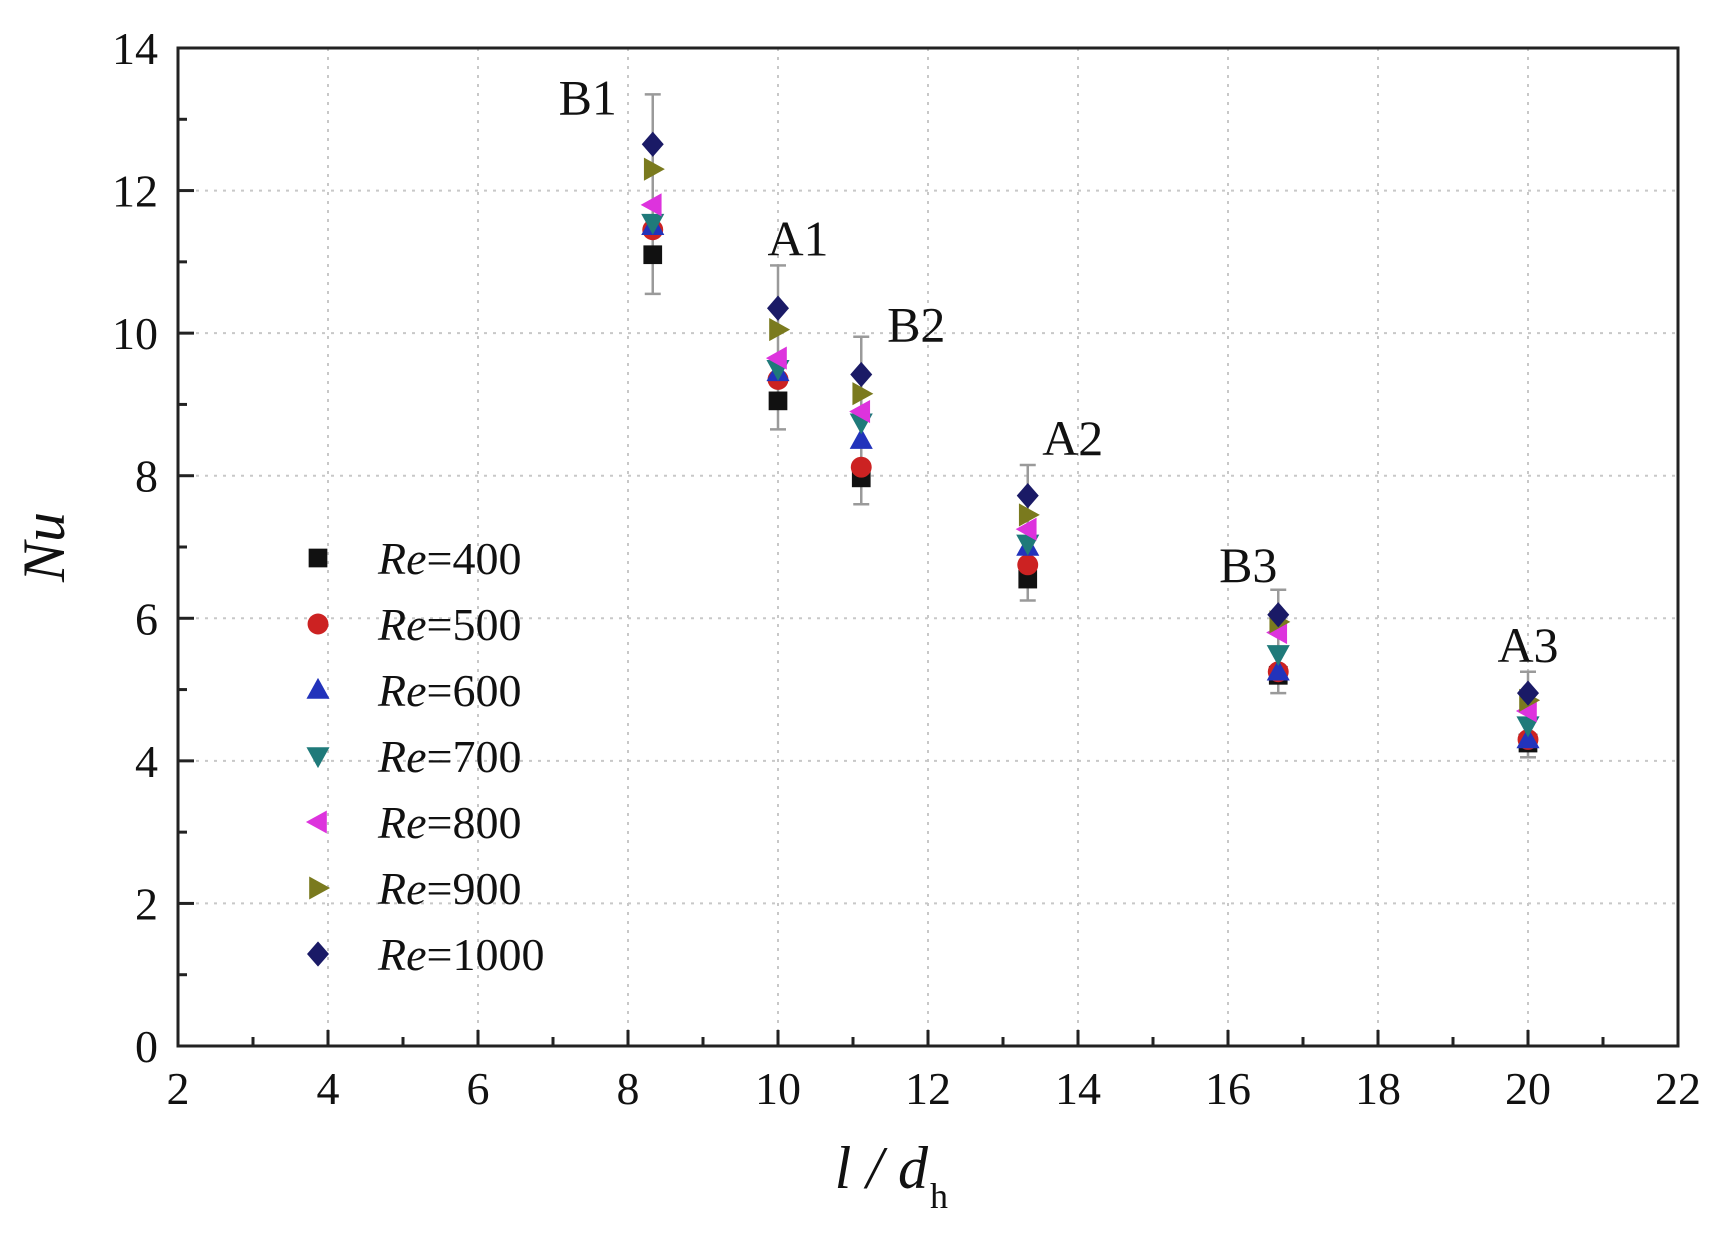 The height and width of the screenshot is (1240, 1724). Describe the element at coordinates (135, 547) in the screenshot. I see `y-axis-tick-labels: 0 2 4 6 8 10 12 14` at that location.